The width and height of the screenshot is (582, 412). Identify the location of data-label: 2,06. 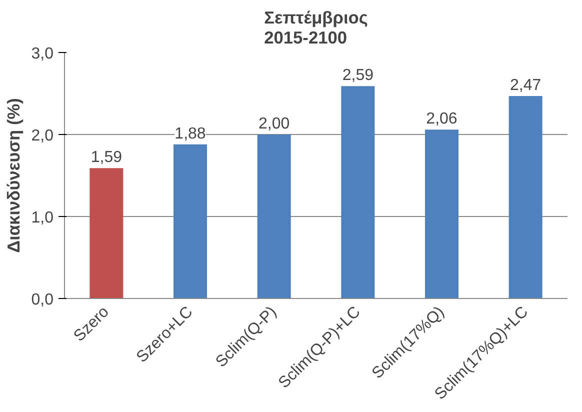
(442, 119).